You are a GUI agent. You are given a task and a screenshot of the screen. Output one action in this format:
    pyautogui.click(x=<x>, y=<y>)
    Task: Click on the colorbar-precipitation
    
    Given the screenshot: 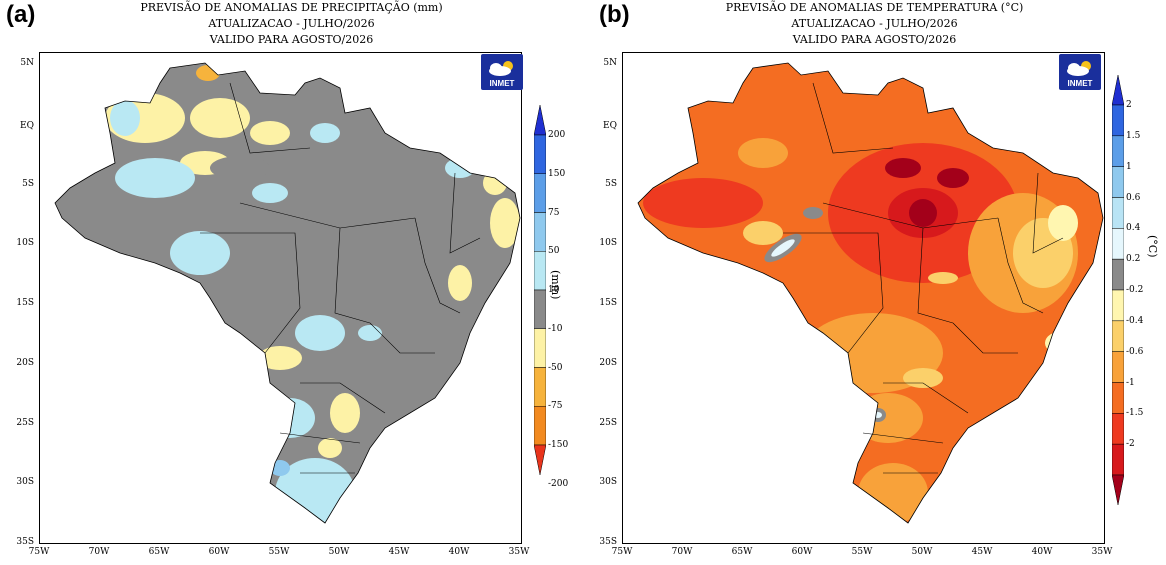 What is the action you would take?
    pyautogui.click(x=540, y=290)
    